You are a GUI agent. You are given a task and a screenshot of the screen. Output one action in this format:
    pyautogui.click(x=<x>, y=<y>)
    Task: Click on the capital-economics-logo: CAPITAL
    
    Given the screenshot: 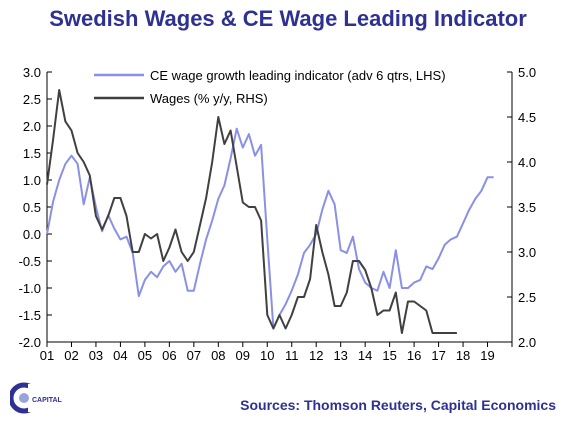 What is the action you would take?
    pyautogui.click(x=39, y=398)
    